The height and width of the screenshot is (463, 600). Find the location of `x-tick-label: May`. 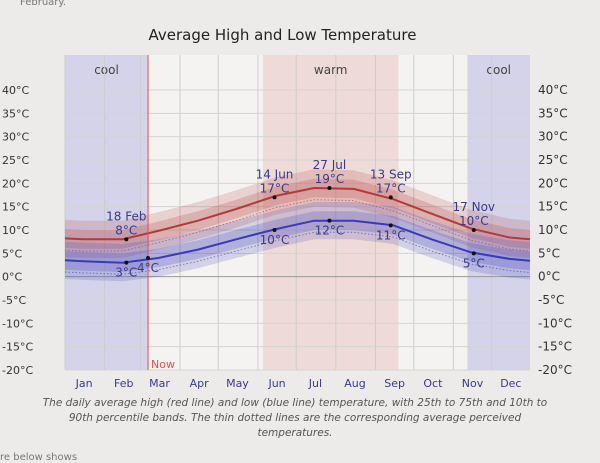

x-tick-label: May is located at coordinates (237, 383).